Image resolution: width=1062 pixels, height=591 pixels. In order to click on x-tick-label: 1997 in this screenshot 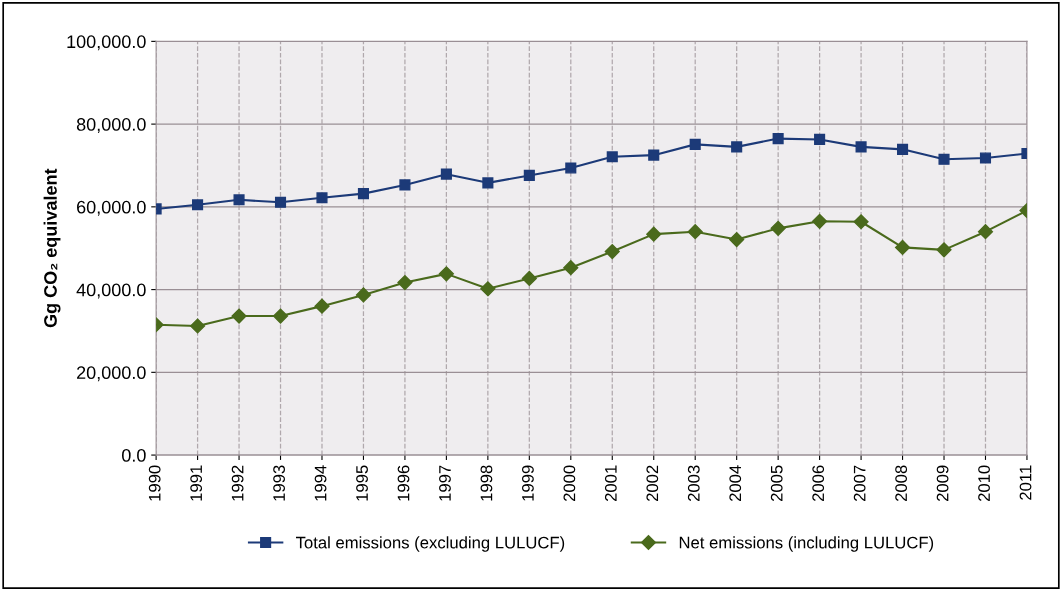, I will do `click(445, 483)`.